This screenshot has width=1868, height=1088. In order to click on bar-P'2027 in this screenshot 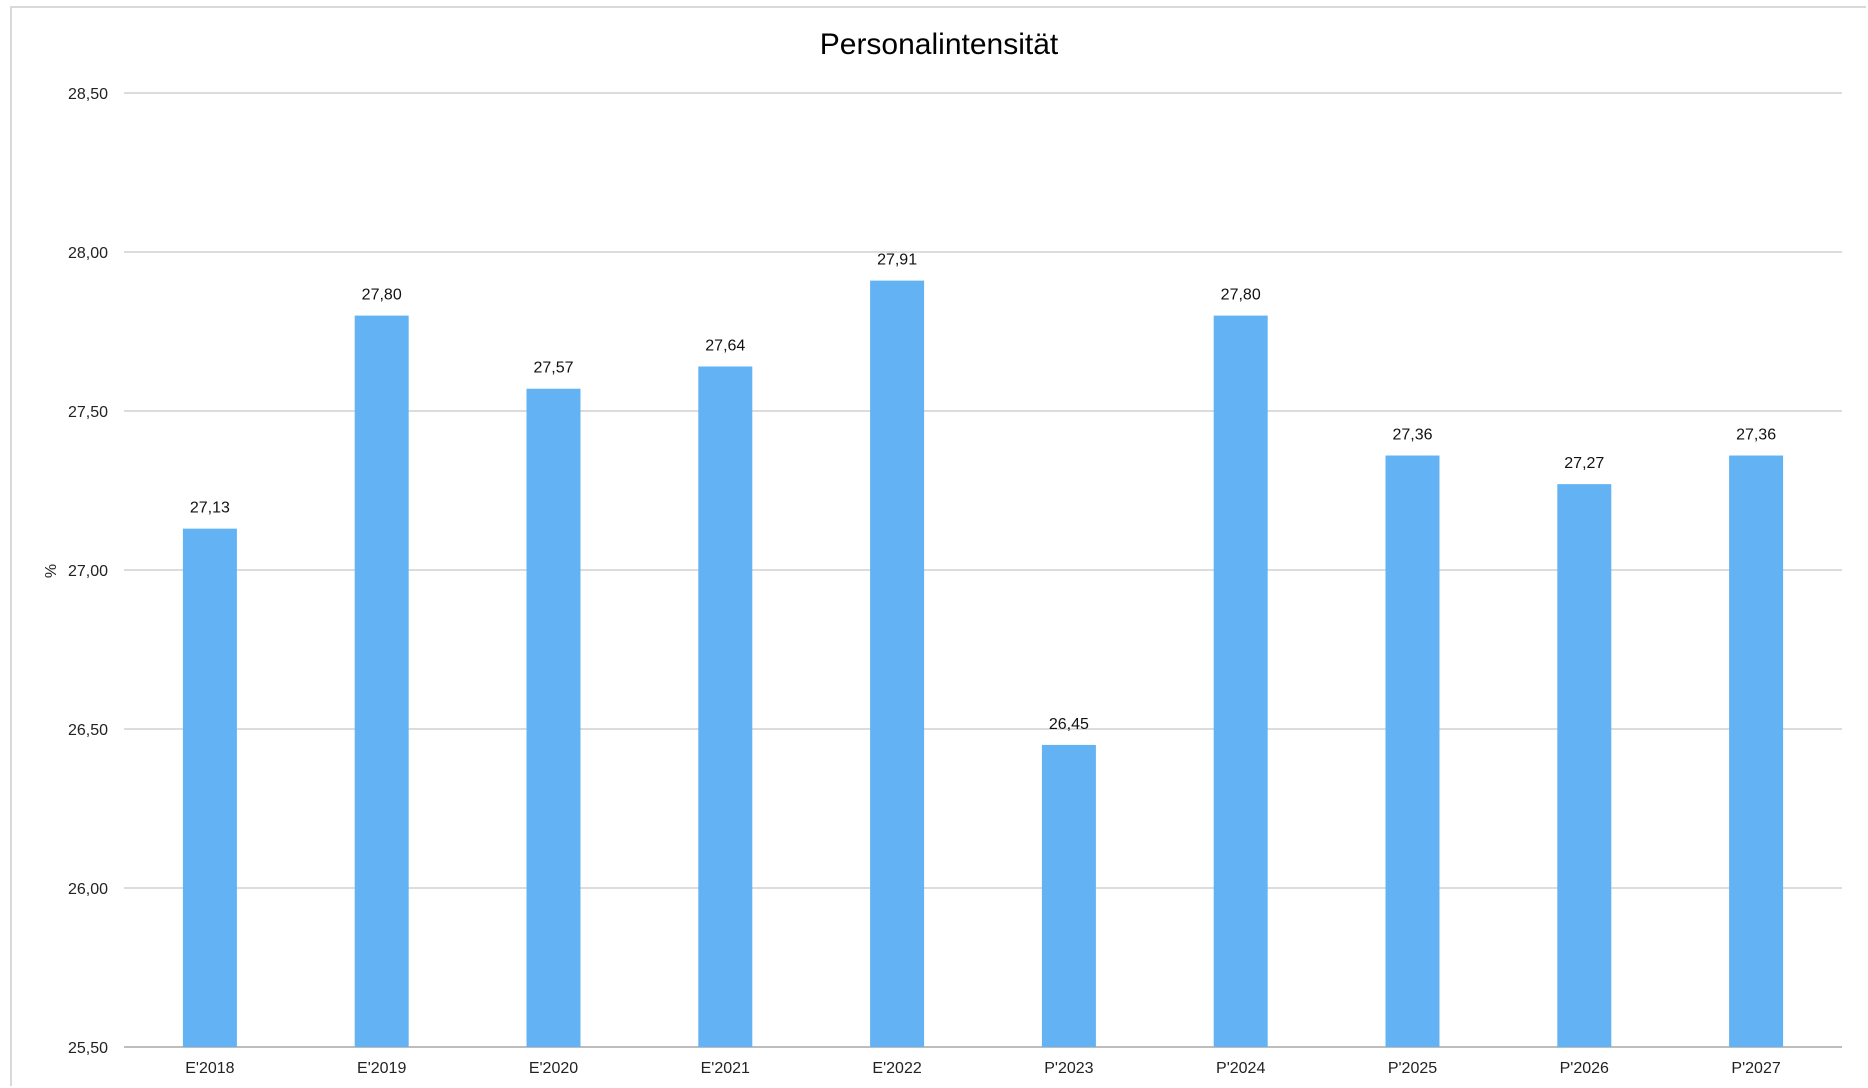, I will do `click(1756, 751)`.